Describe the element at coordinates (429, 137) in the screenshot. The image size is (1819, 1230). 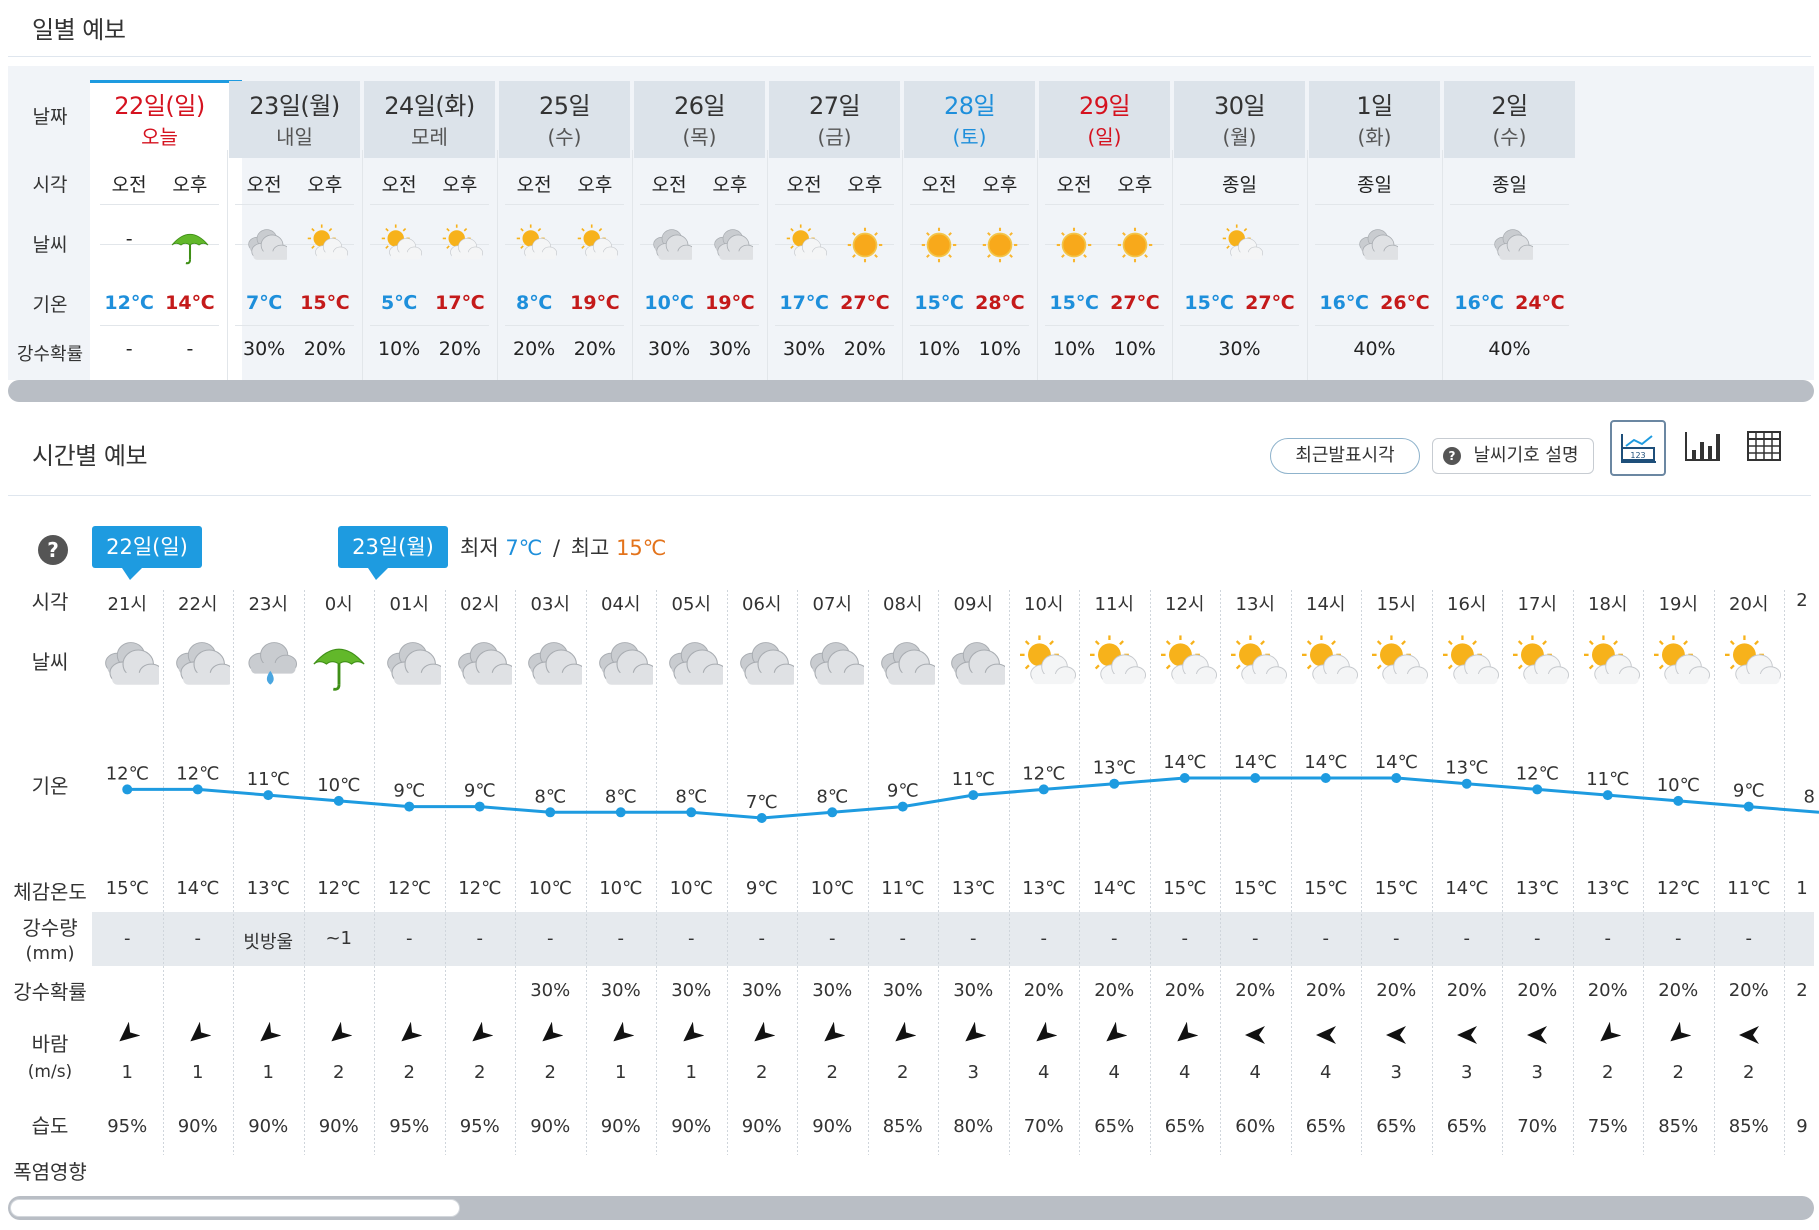
I see `day-sub: 모레` at that location.